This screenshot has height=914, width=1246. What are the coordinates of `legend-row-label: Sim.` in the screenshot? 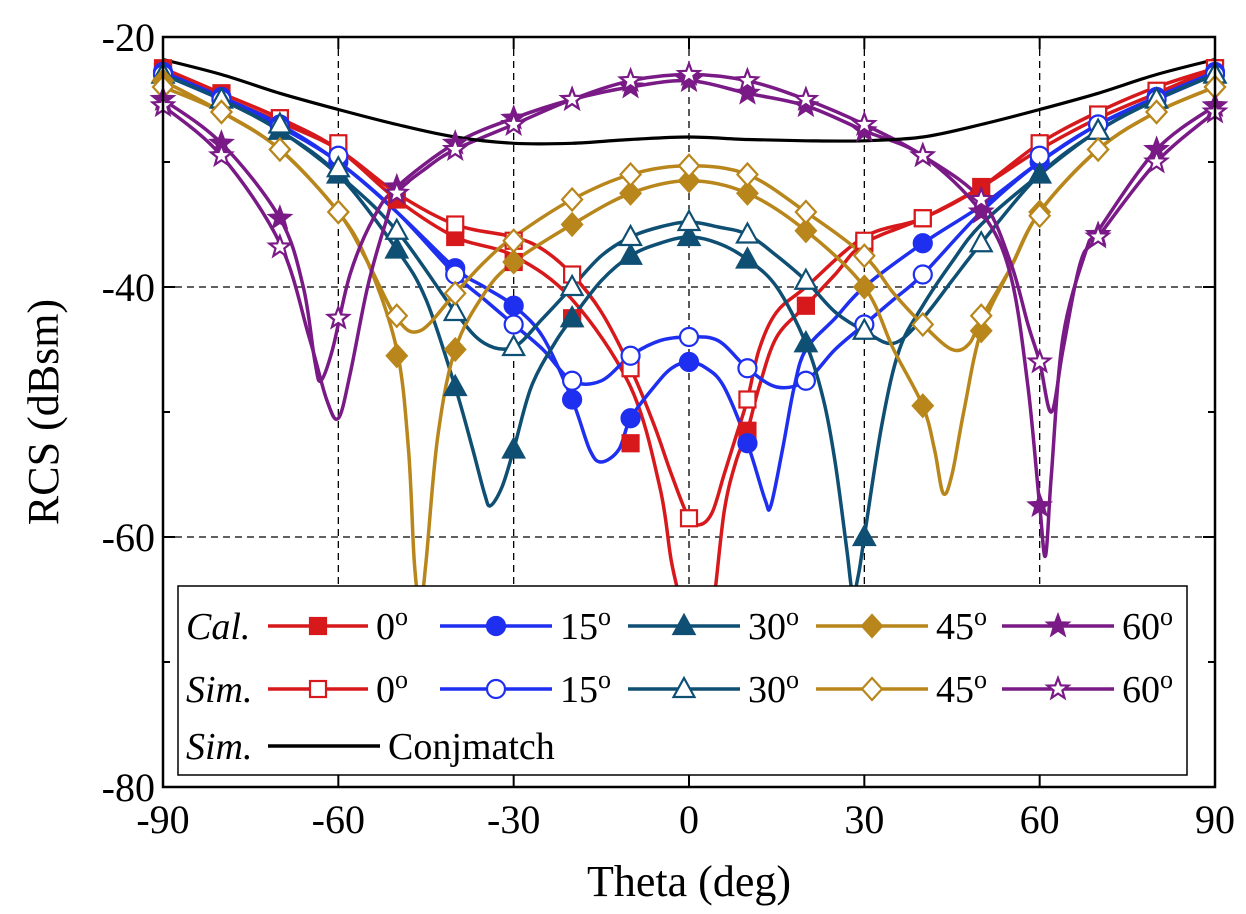 It's located at (219, 747).